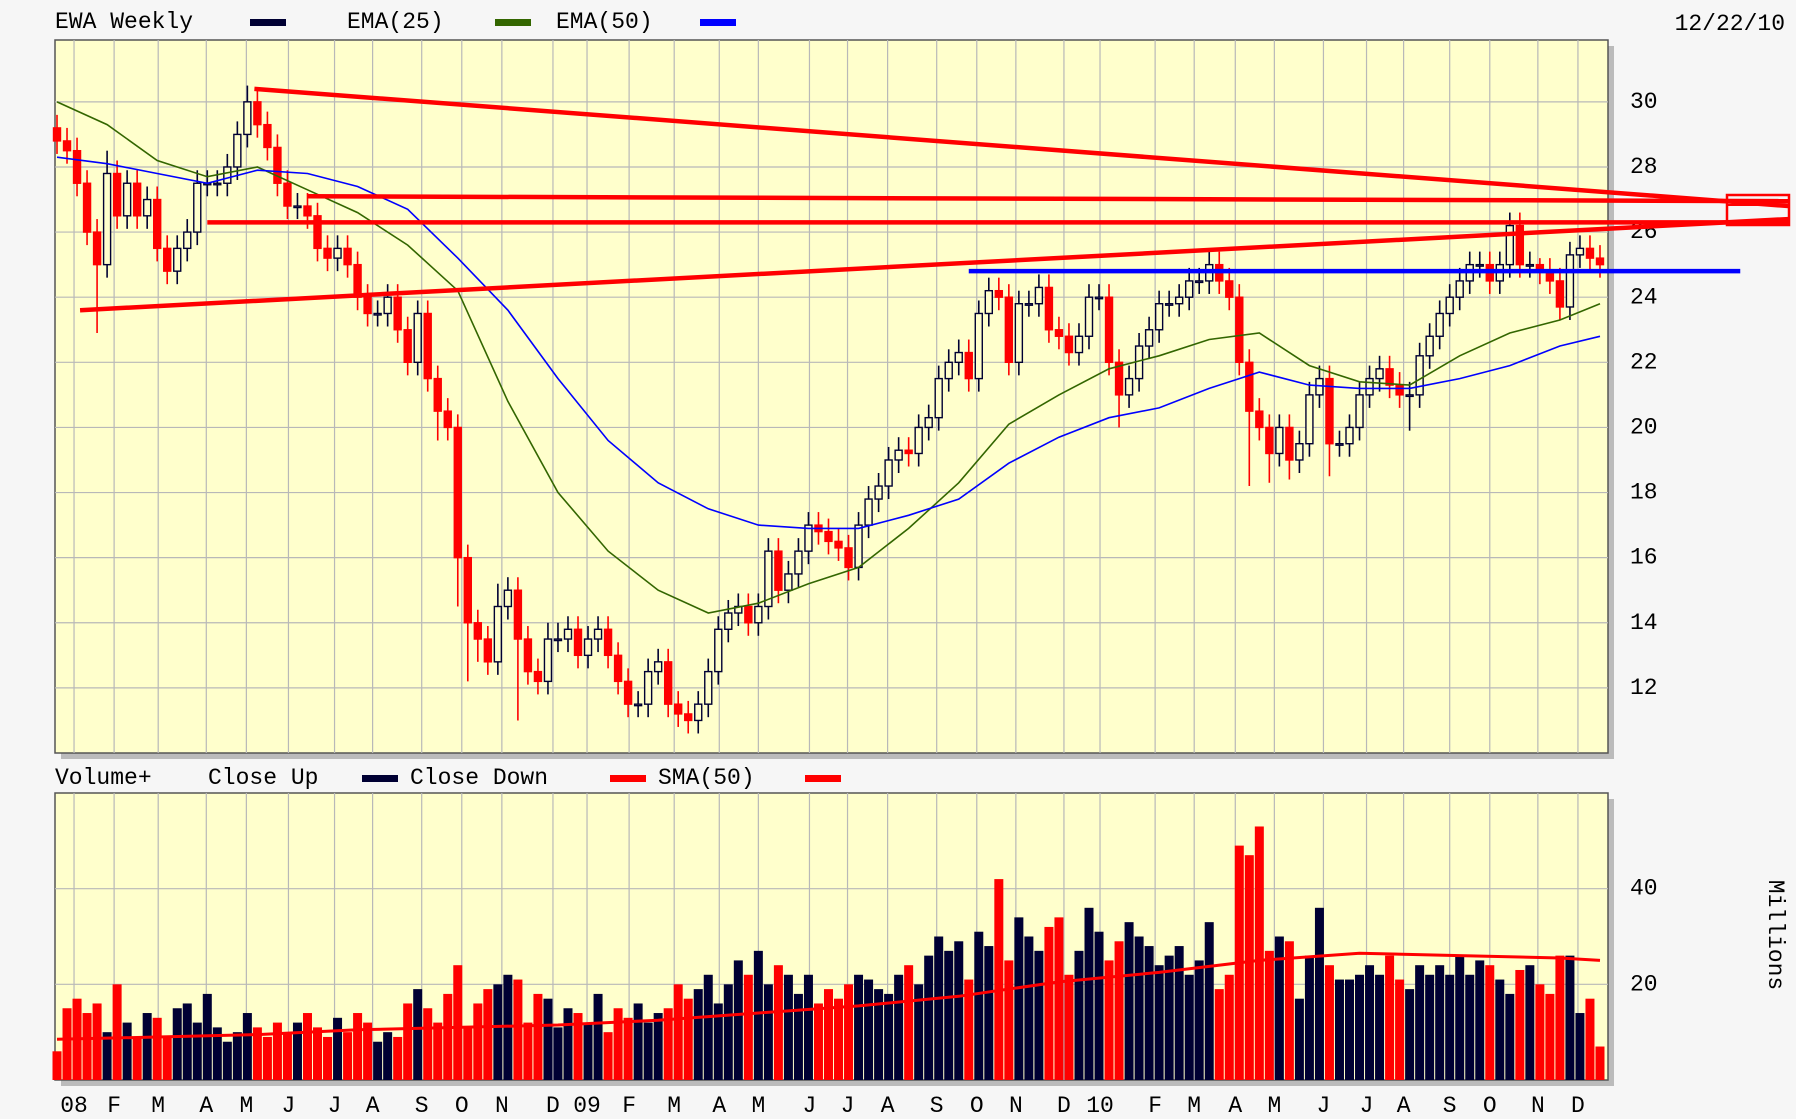  What do you see at coordinates (1048, 199) in the screenshot?
I see `trend-line` at bounding box center [1048, 199].